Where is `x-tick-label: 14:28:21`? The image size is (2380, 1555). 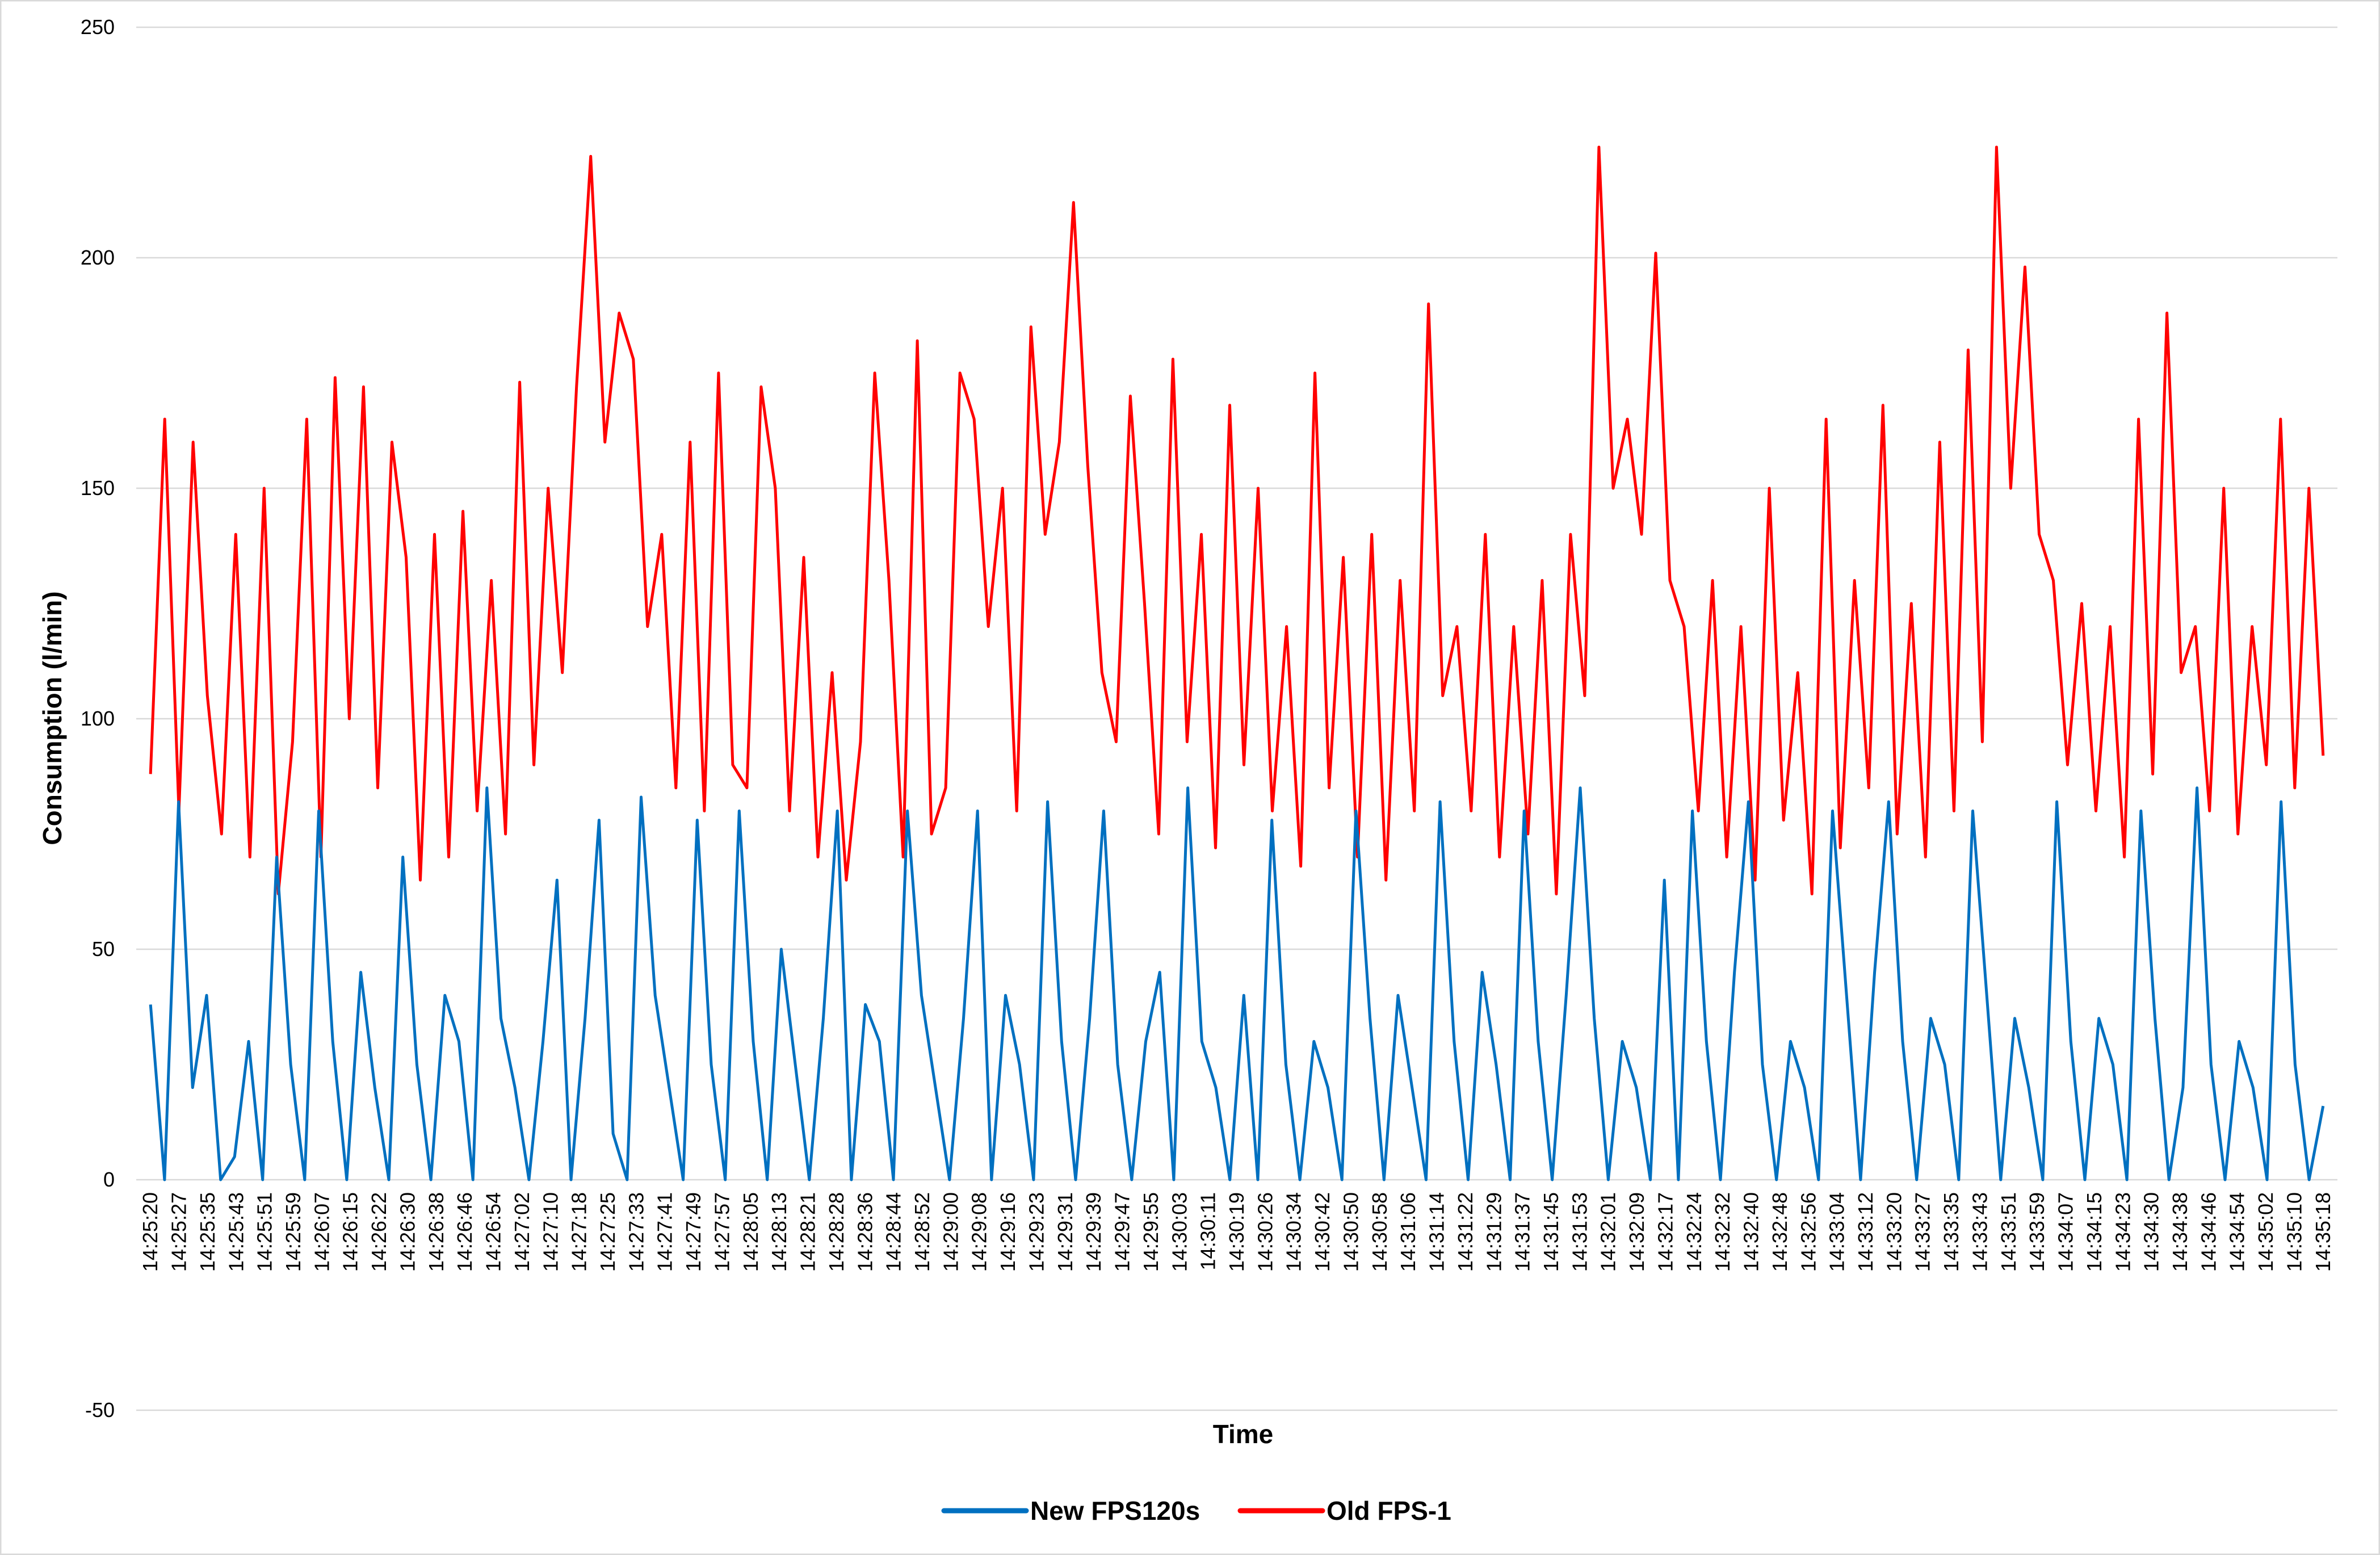
x-tick-label: 14:28:21 is located at coordinates (808, 1232).